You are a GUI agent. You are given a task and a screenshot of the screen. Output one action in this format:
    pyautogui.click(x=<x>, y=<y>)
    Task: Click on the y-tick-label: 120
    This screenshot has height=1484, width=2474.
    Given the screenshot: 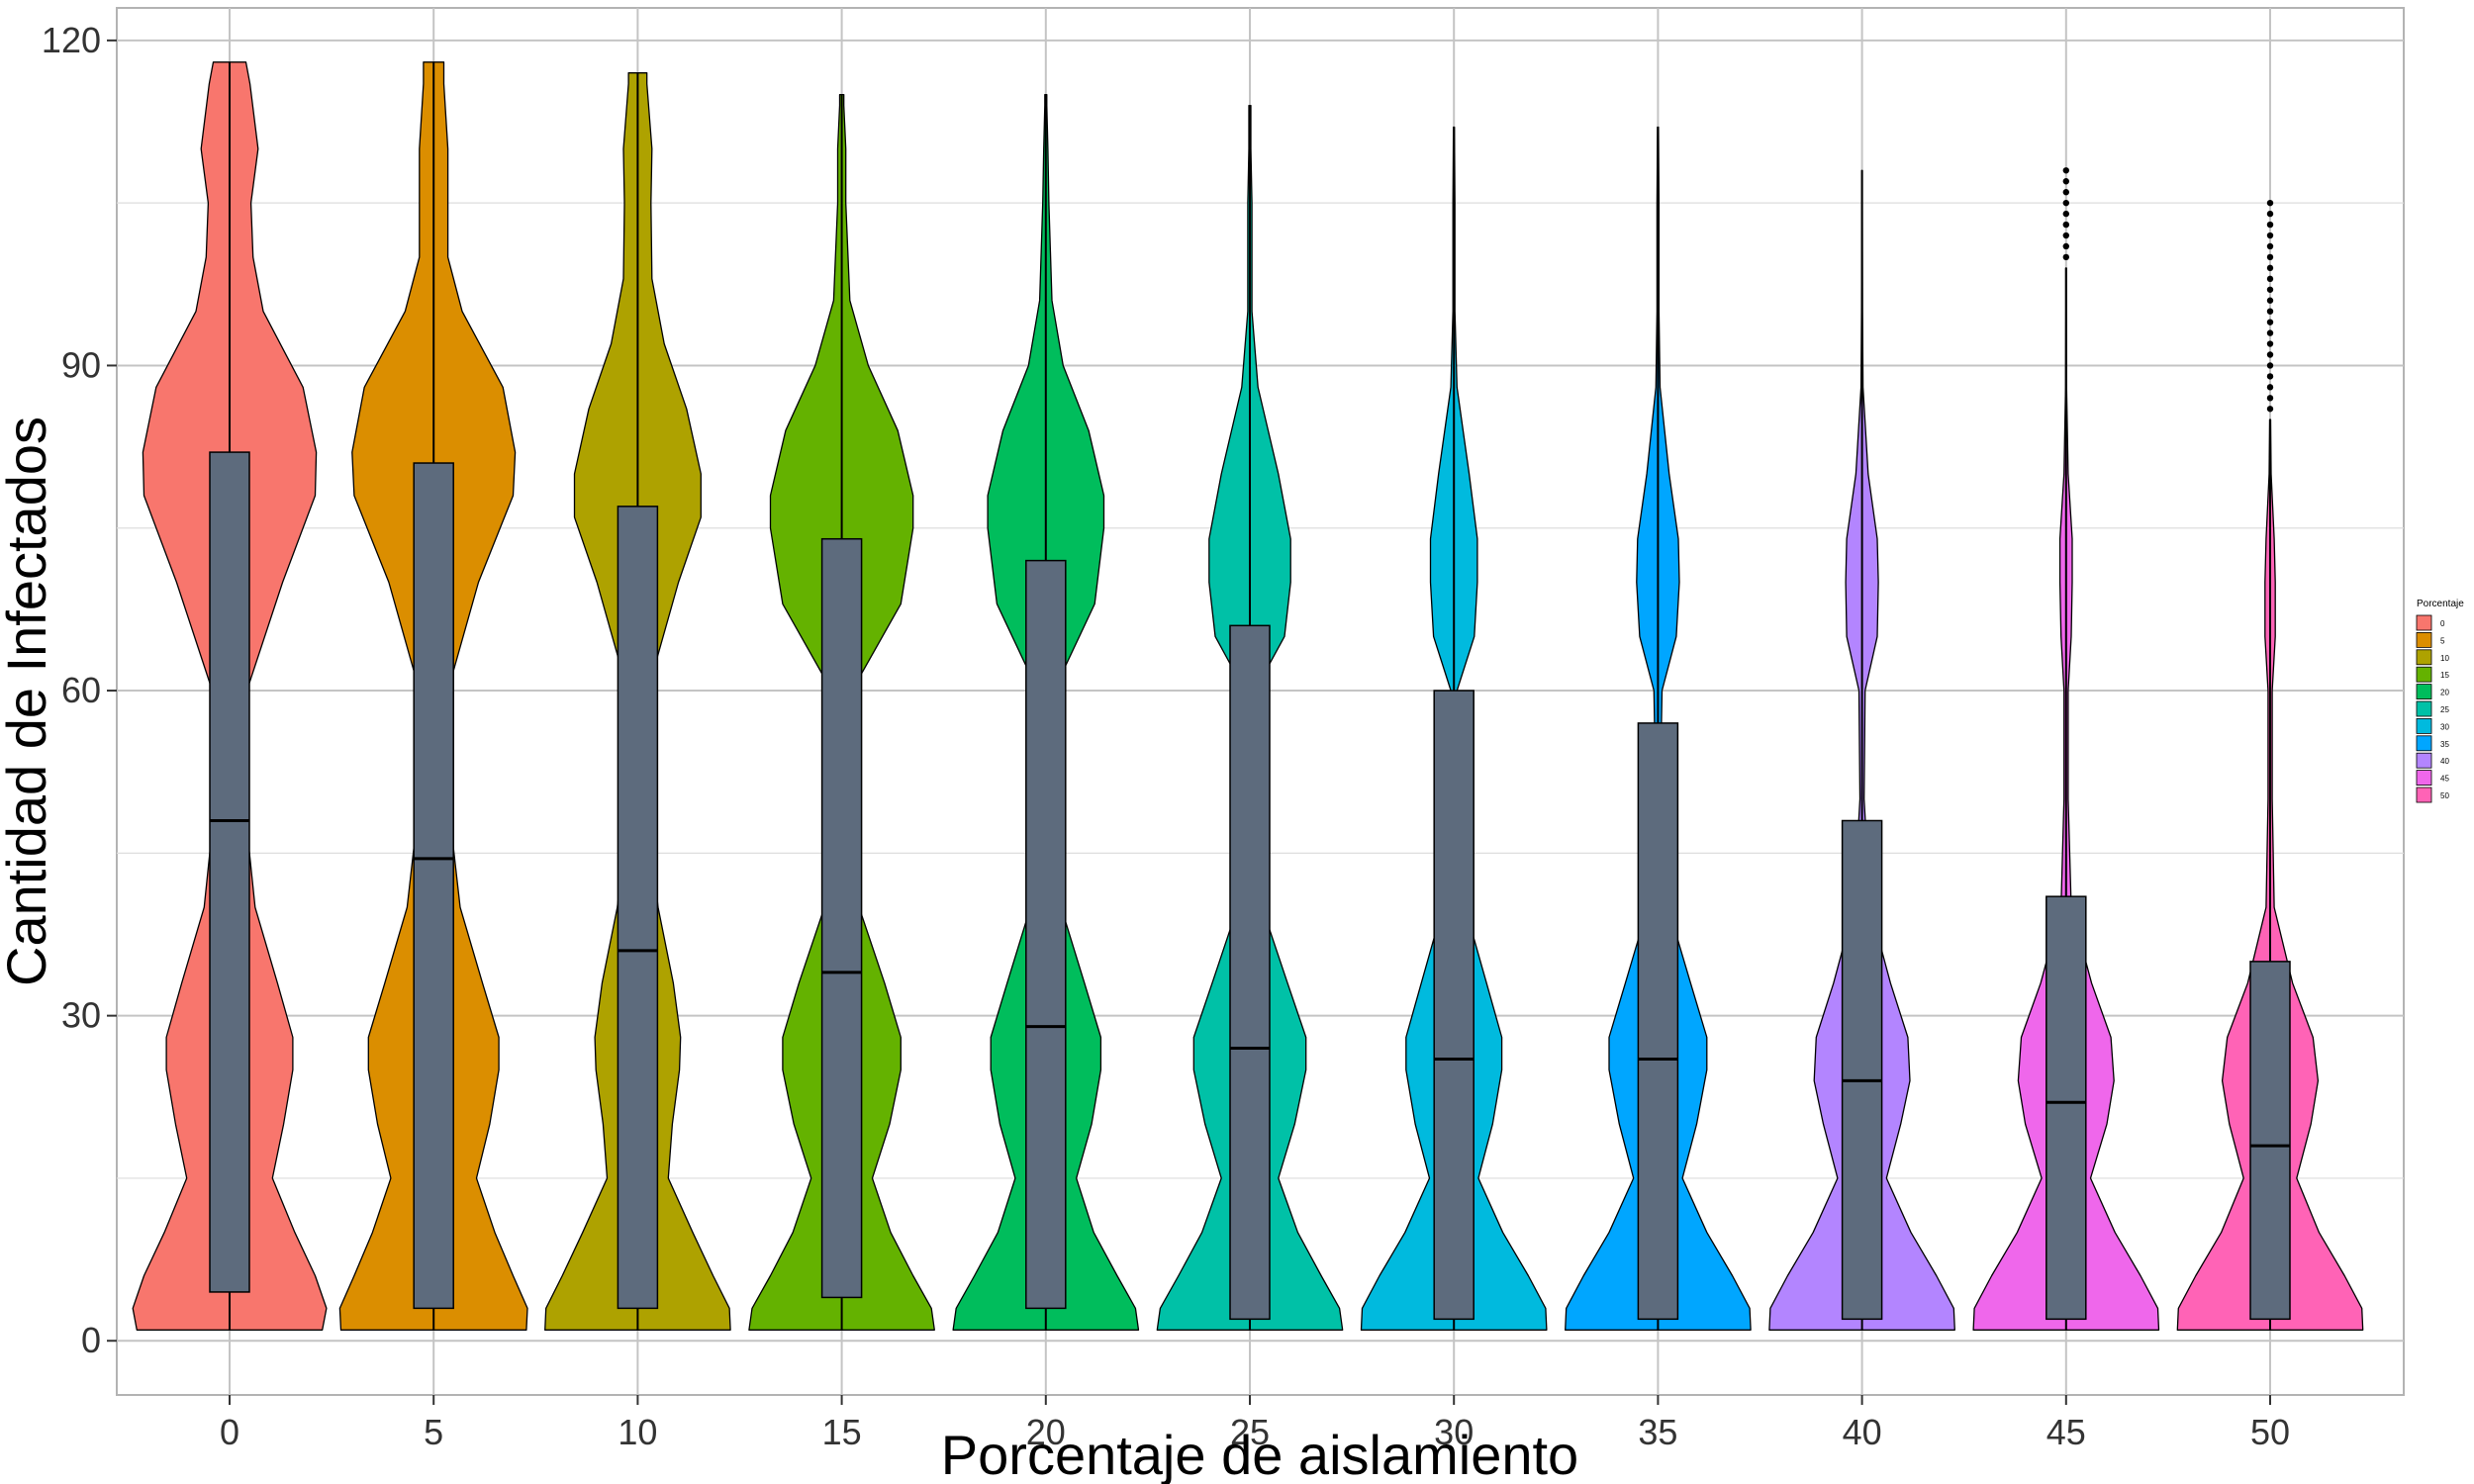 What is the action you would take?
    pyautogui.click(x=72, y=40)
    